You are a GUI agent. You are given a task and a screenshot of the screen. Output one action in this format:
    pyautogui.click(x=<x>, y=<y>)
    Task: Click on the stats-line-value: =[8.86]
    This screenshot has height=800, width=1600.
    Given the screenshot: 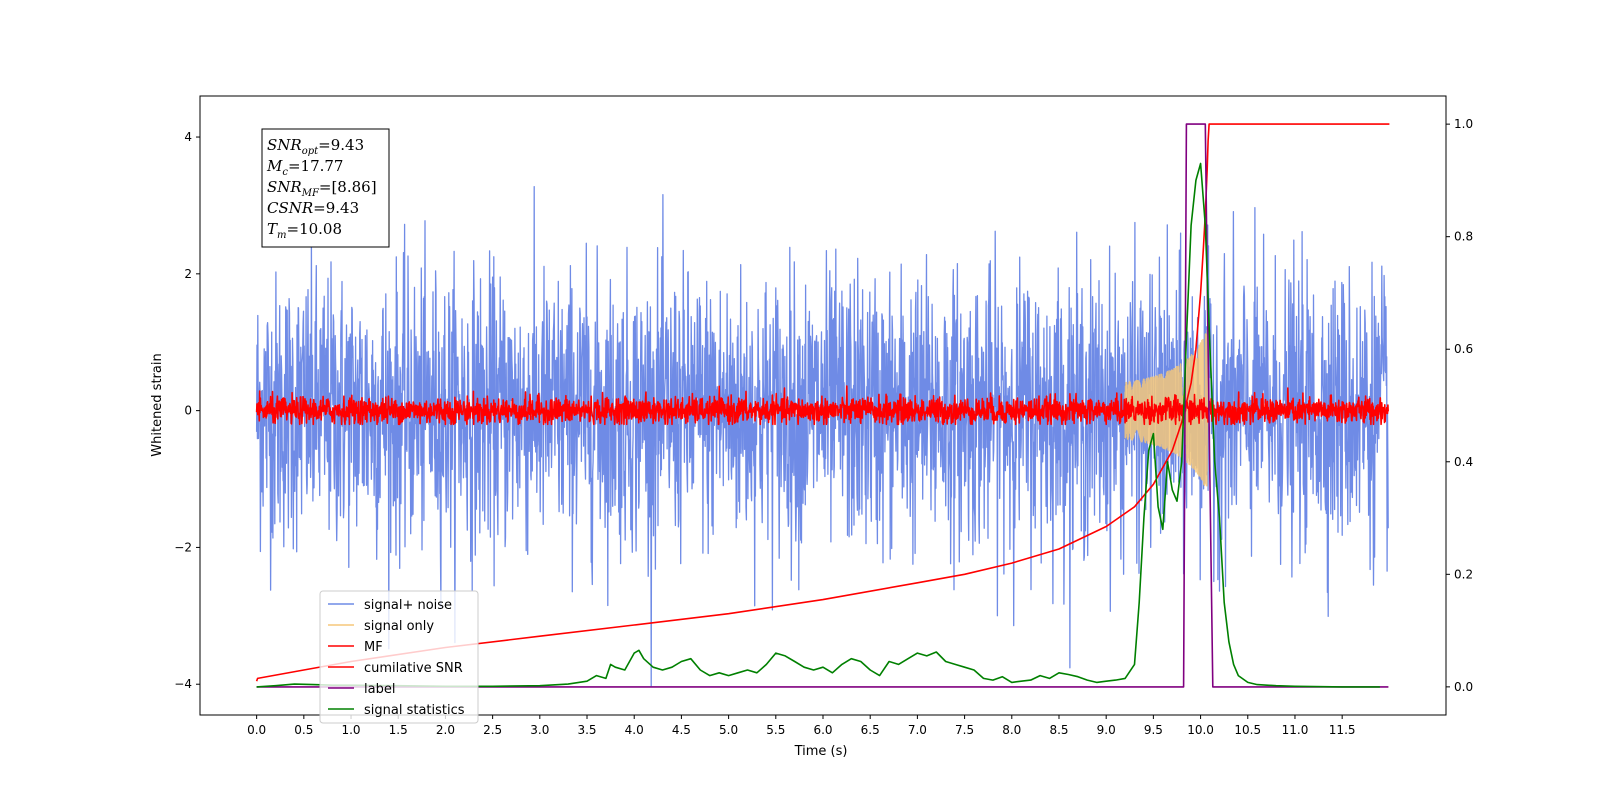 What is the action you would take?
    pyautogui.click(x=348, y=187)
    